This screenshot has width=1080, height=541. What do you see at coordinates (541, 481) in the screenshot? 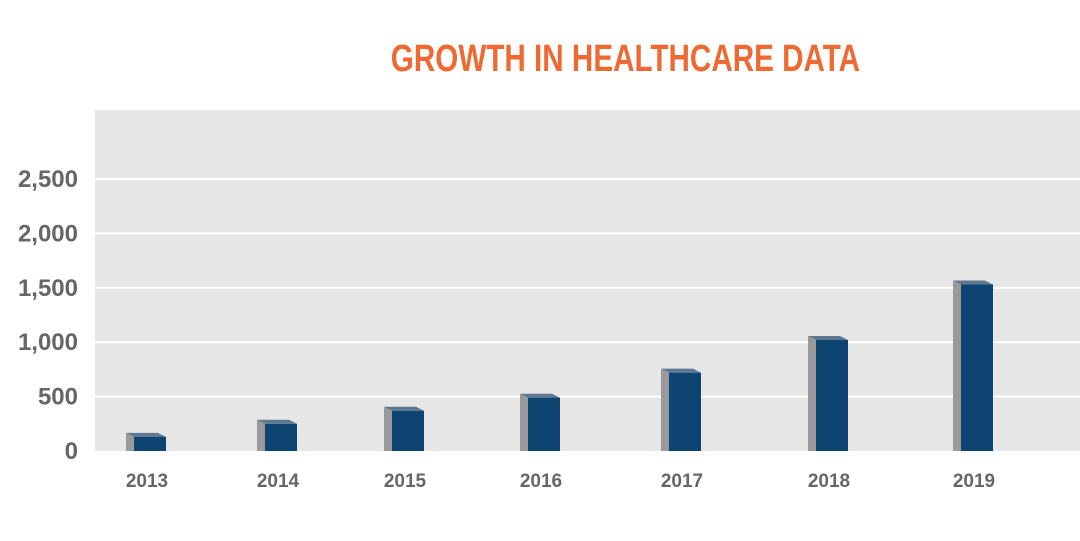
I see `x-tick-label: 2016` at bounding box center [541, 481].